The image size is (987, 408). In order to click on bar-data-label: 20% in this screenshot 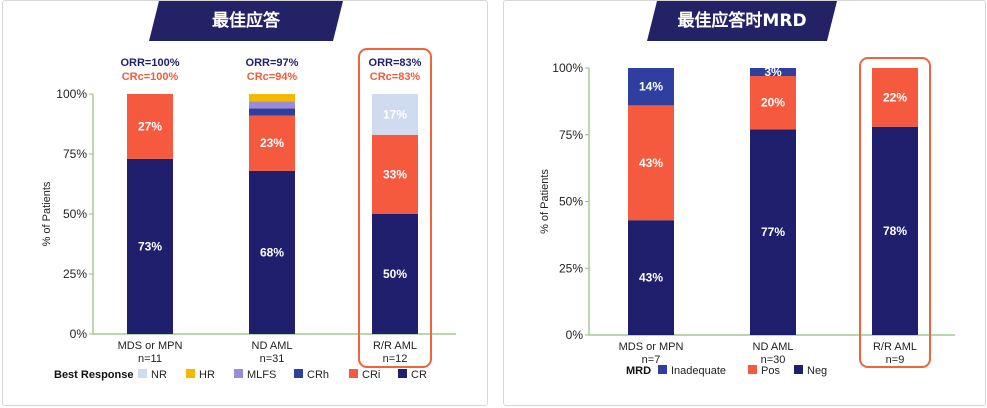, I will do `click(773, 103)`.